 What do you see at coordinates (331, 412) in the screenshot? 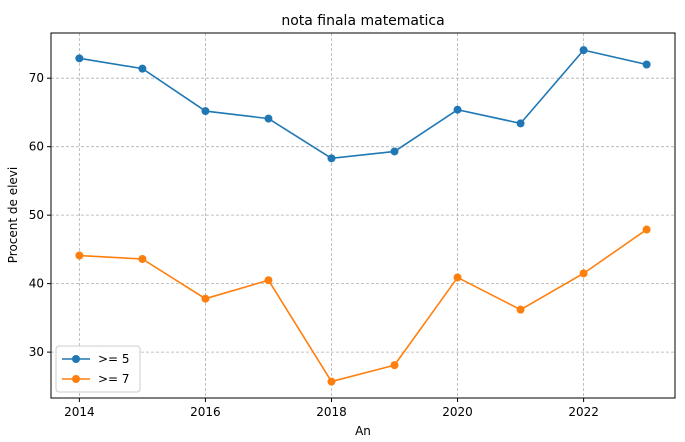
I see `x-tick-label: 2018` at bounding box center [331, 412].